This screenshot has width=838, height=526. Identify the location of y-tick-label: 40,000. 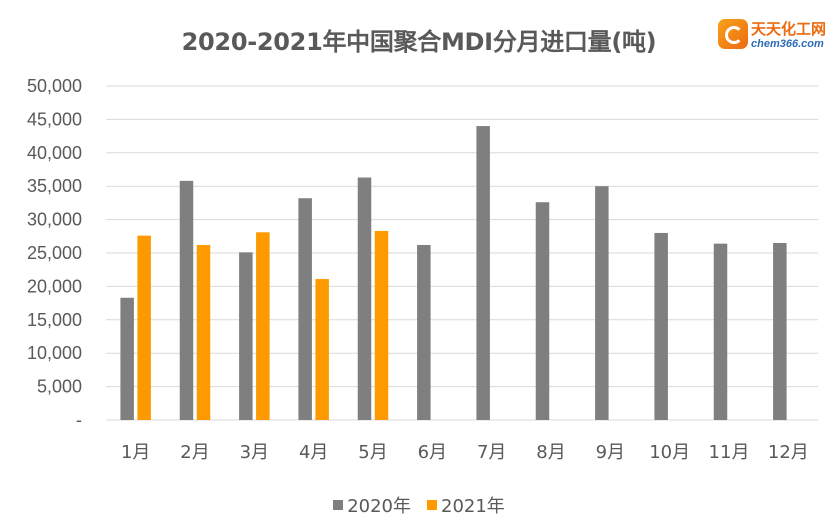
(54, 153).